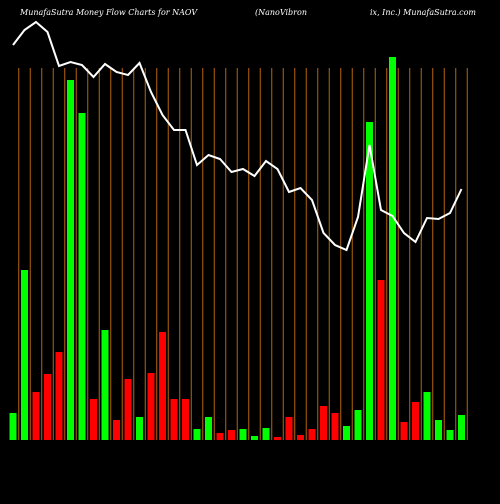  Describe the element at coordinates (108, 12) in the screenshot. I see `chart-title: MunafaSutra Money Flow Charts for NAOV` at that location.